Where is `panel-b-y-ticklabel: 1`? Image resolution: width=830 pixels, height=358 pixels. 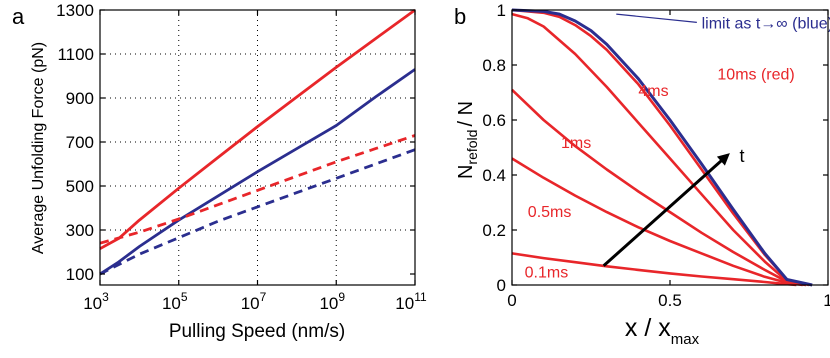 panel-b-y-ticklabel: 1 is located at coordinates (501, 10).